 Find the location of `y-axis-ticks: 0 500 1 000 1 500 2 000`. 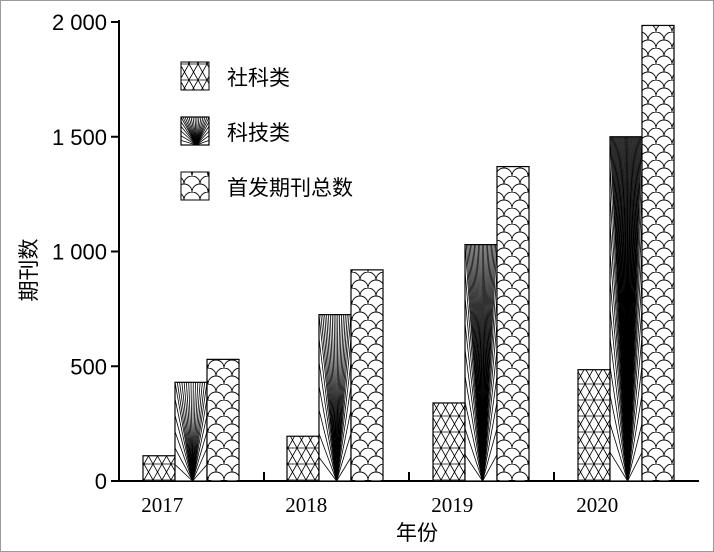

y-axis-ticks: 0 500 1 000 1 500 2 000 is located at coordinates (85, 252).